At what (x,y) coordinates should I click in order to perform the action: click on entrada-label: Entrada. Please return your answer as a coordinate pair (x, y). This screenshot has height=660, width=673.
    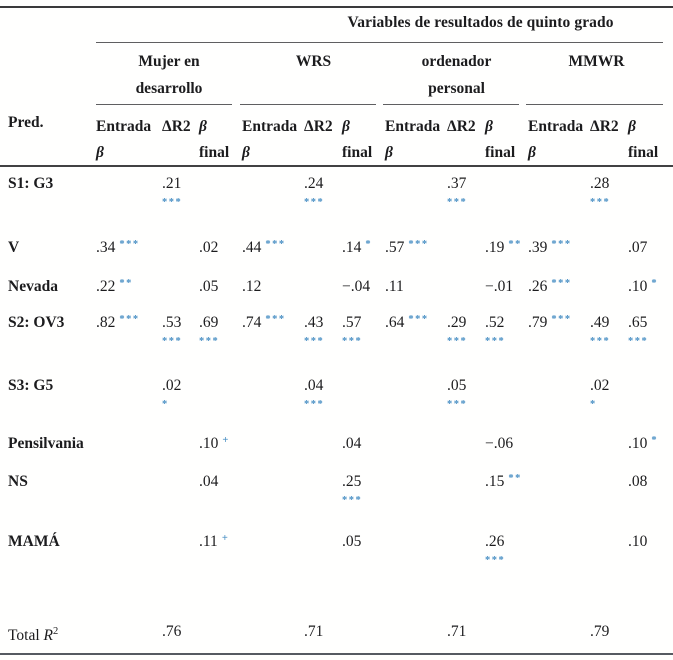
    Looking at the image, I should click on (270, 126).